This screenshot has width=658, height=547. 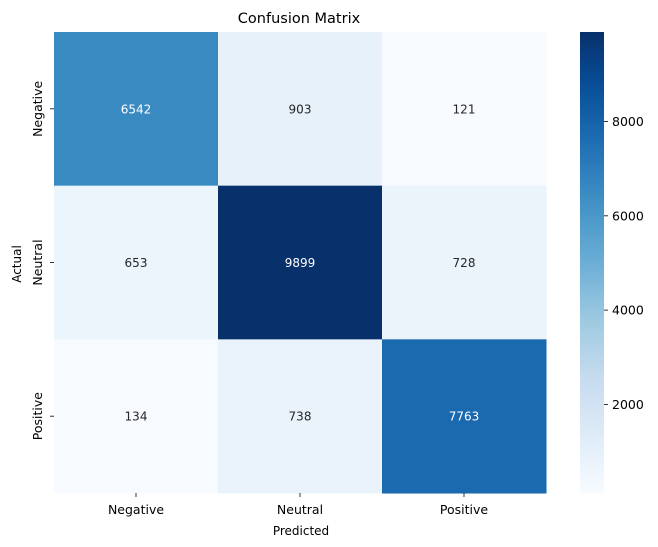 What do you see at coordinates (624, 263) in the screenshot?
I see `colorbar-ticks: 2000 4000 6000 8000` at bounding box center [624, 263].